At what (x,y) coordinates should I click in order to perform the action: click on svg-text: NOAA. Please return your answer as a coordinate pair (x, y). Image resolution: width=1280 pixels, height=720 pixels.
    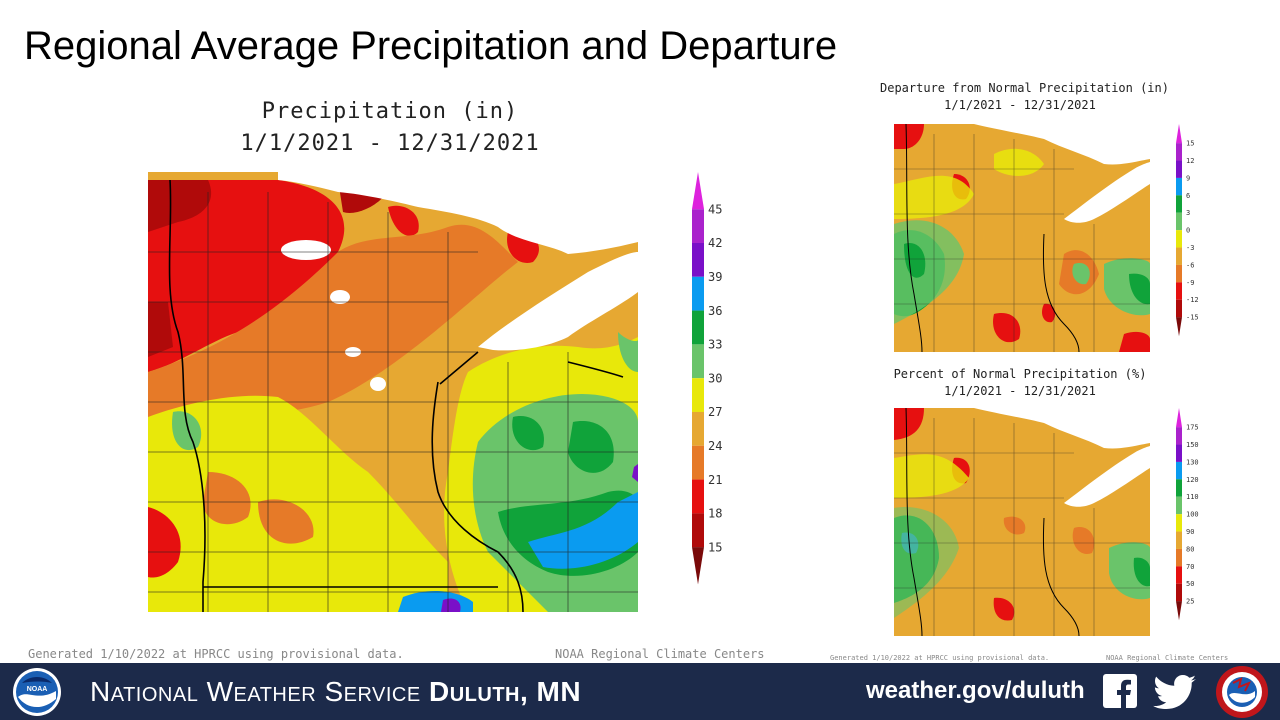
    Looking at the image, I should click on (37, 689).